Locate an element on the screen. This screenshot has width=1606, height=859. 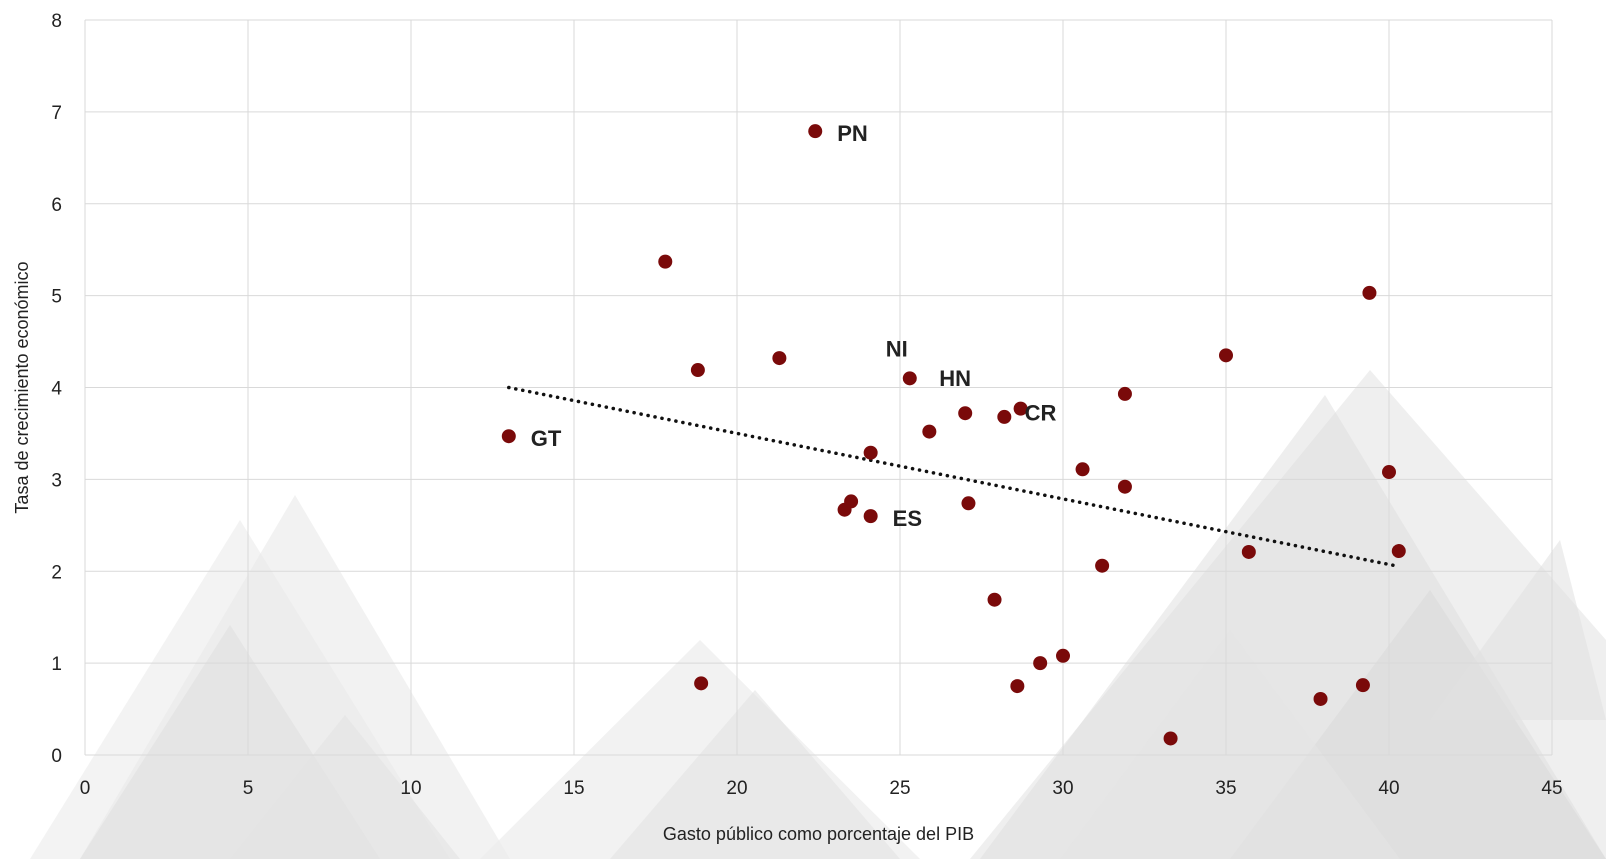
point-label: HN is located at coordinates (955, 378).